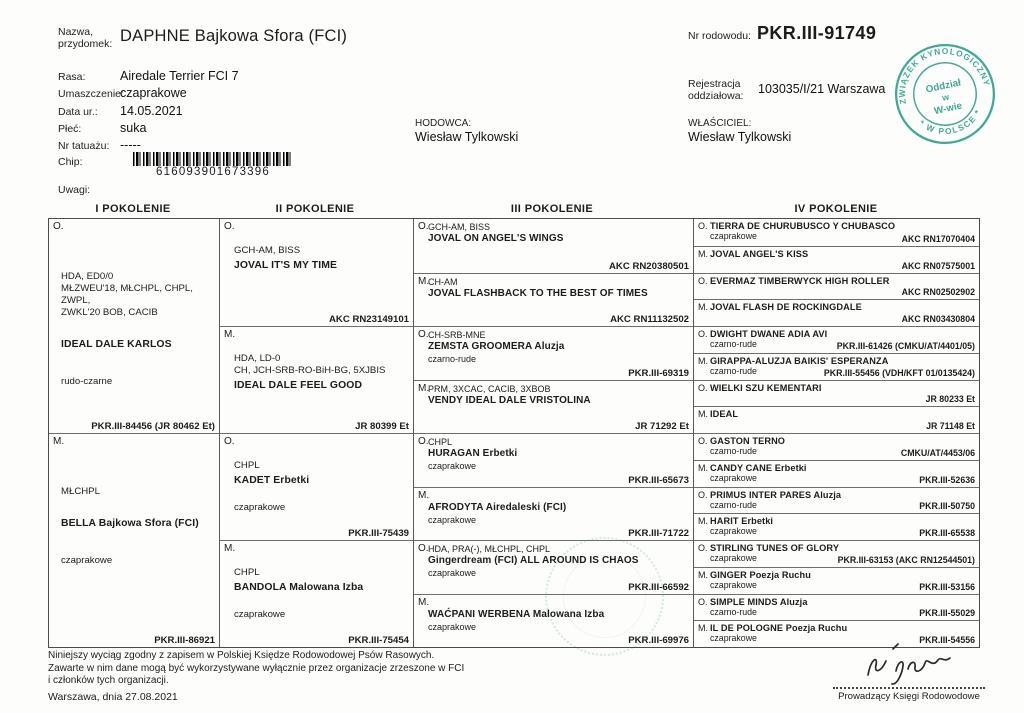 The height and width of the screenshot is (713, 1024). I want to click on dog-reg-number: PKR.III-61426 (CMKU/AT/4401/05), so click(905, 345).